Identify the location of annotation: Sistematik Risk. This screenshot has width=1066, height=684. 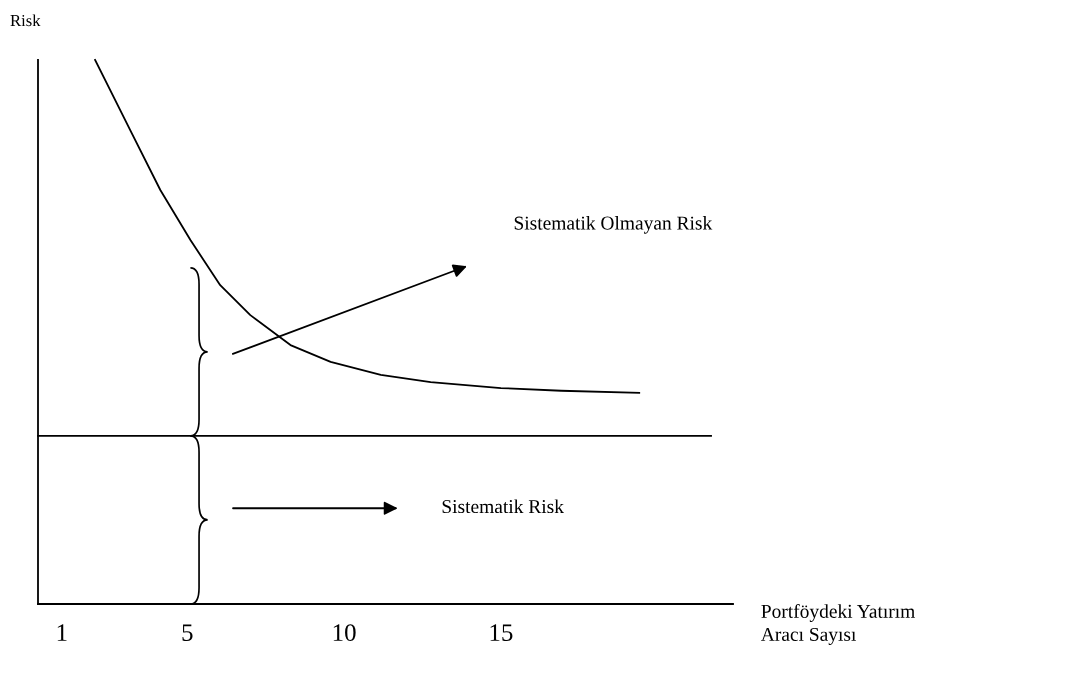
(503, 506).